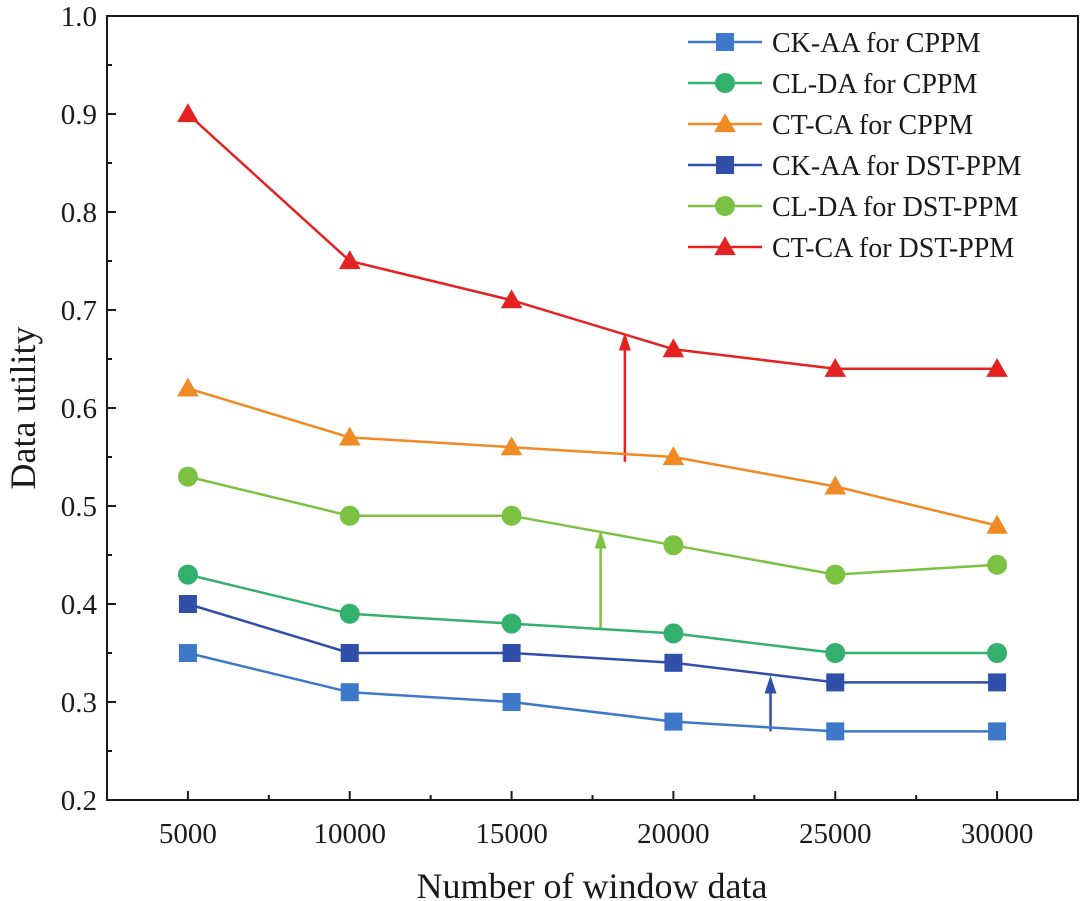  Describe the element at coordinates (835, 834) in the screenshot. I see `x-tick-label: 25000` at that location.